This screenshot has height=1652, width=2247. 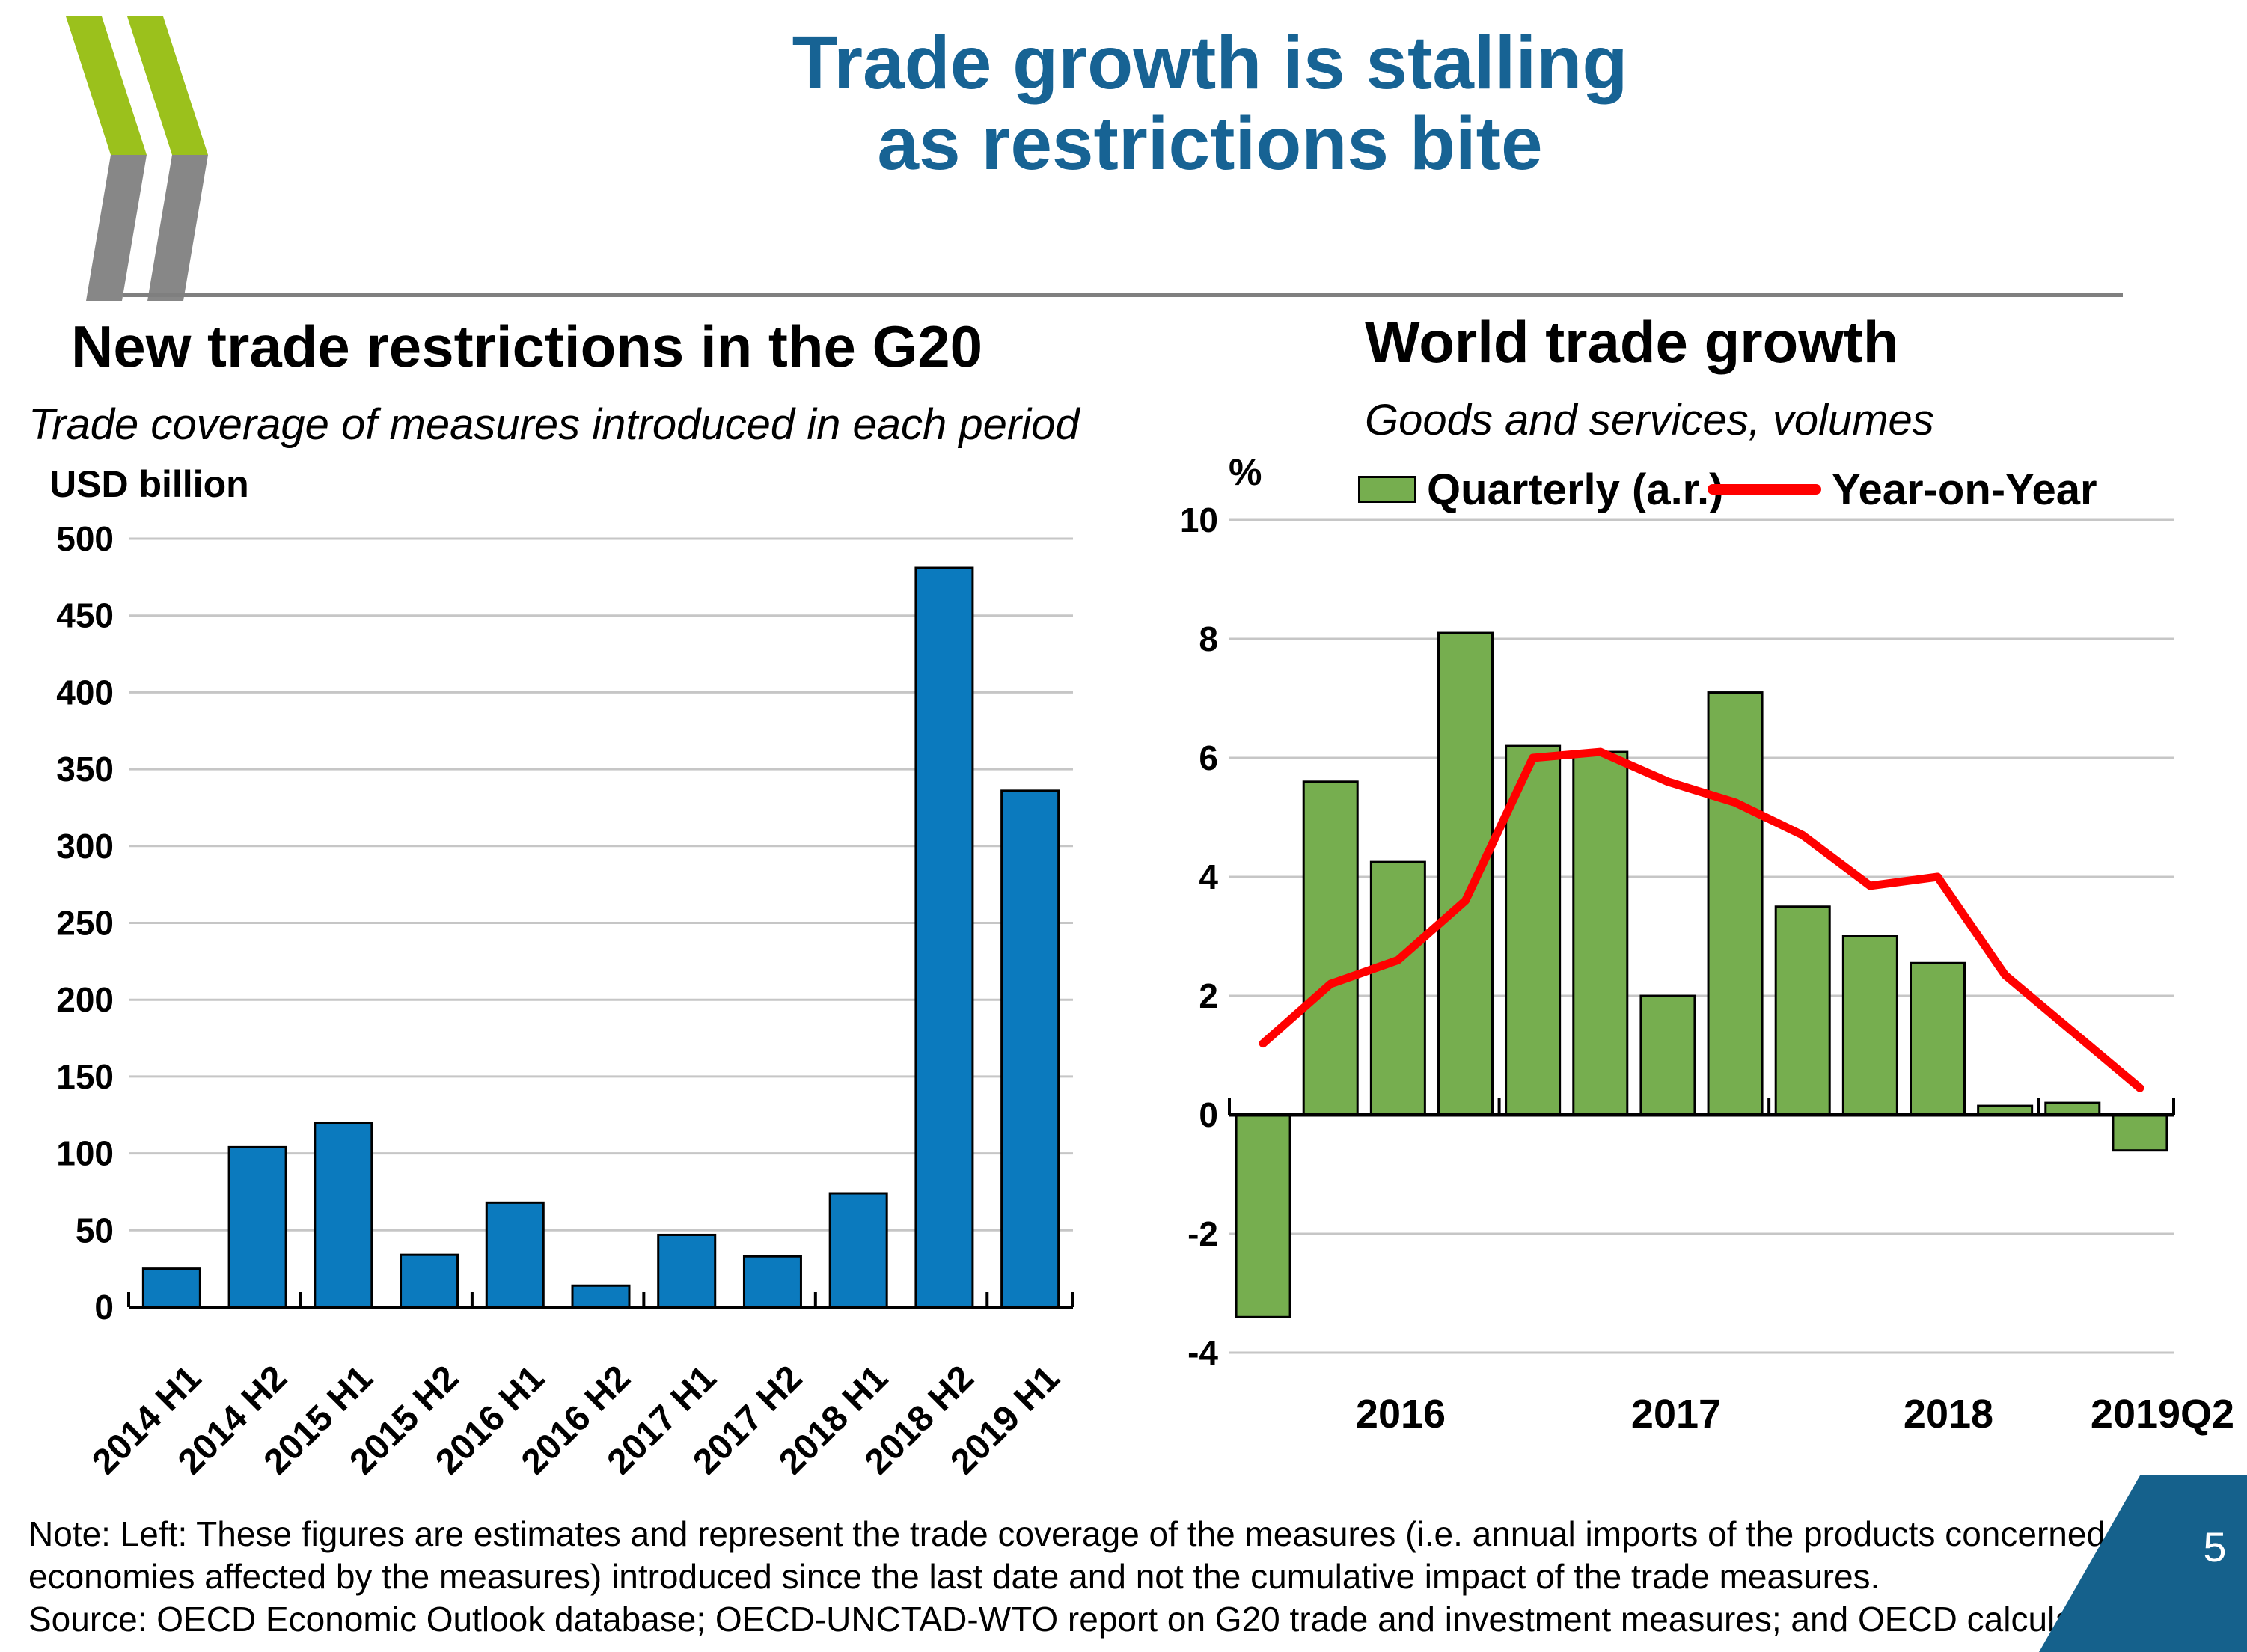 What do you see at coordinates (527, 346) in the screenshot?
I see `left-chart-title: New trade restrictions in the G20` at bounding box center [527, 346].